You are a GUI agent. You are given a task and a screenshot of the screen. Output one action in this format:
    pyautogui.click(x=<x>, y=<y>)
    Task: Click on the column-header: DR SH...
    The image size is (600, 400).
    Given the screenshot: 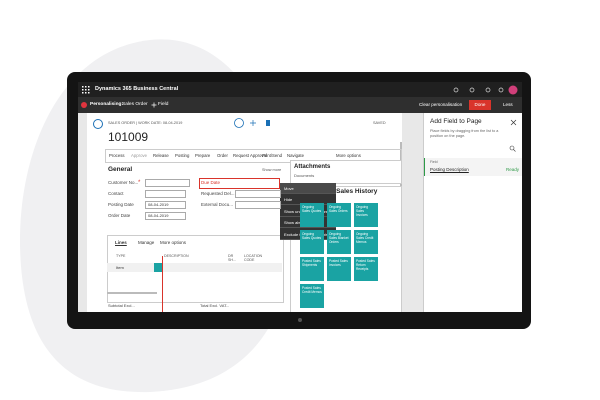 What is the action you would take?
    pyautogui.click(x=232, y=258)
    